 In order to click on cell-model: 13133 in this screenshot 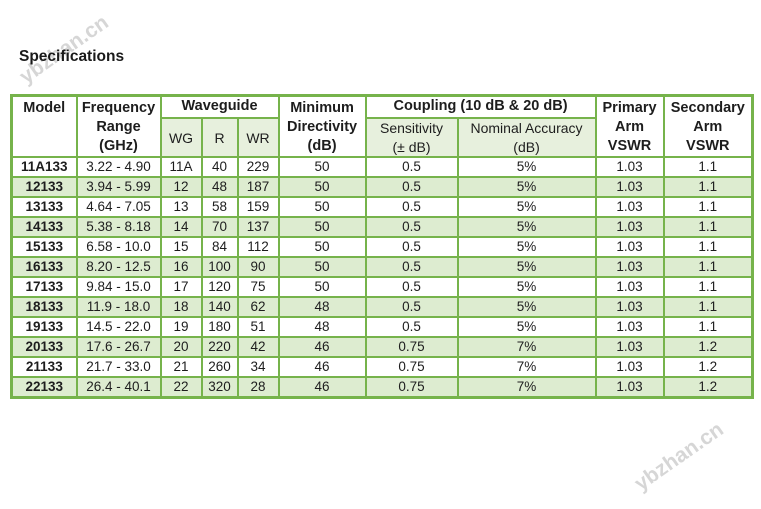, I will do `click(44, 207)`.